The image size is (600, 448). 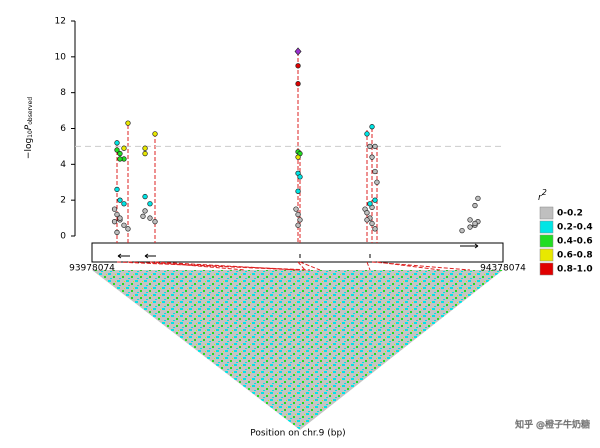 I want to click on y-axis-label: −log10Pobserved, so click(x=29, y=128).